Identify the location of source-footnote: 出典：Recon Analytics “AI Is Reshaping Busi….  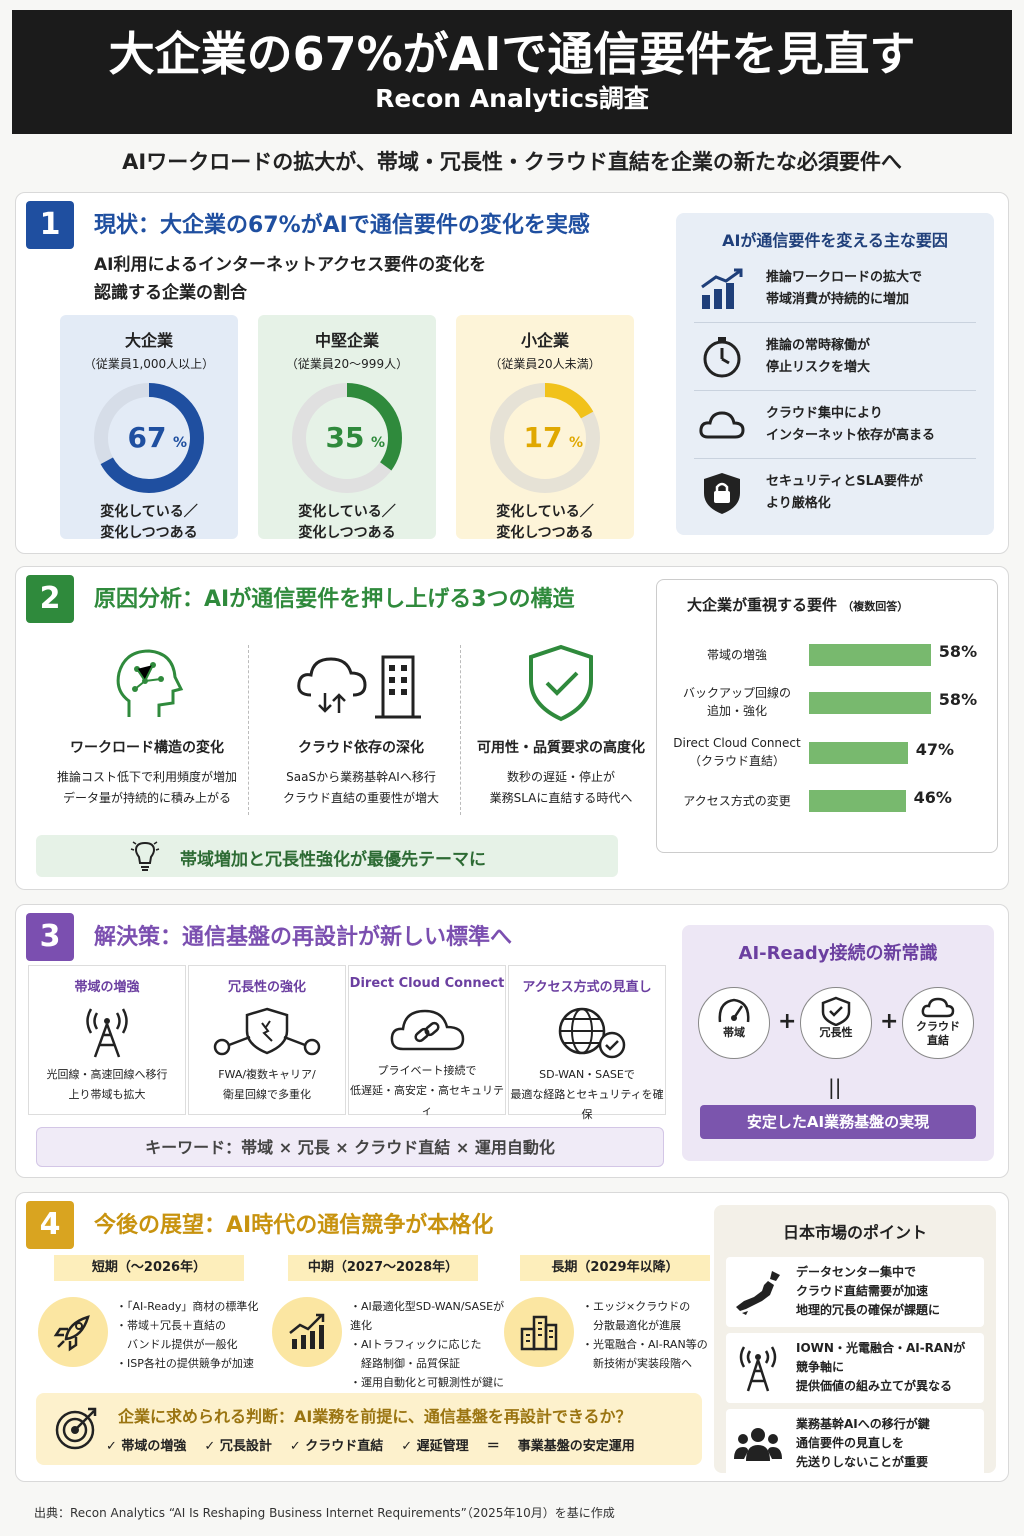
(324, 1513).